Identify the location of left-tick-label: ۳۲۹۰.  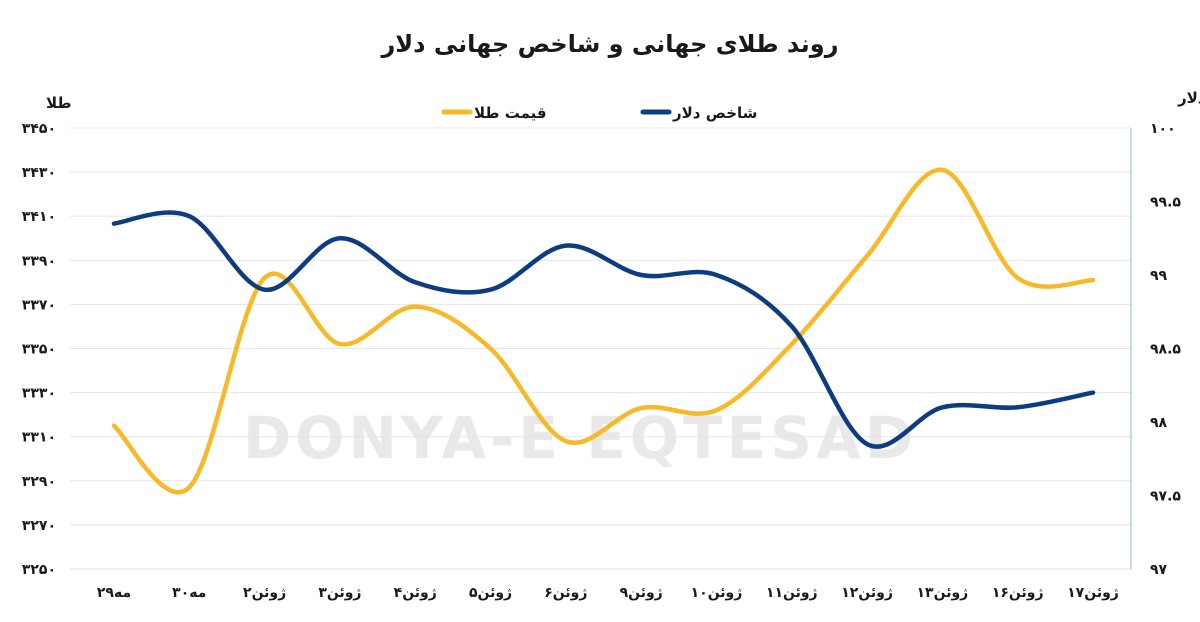
(39, 482).